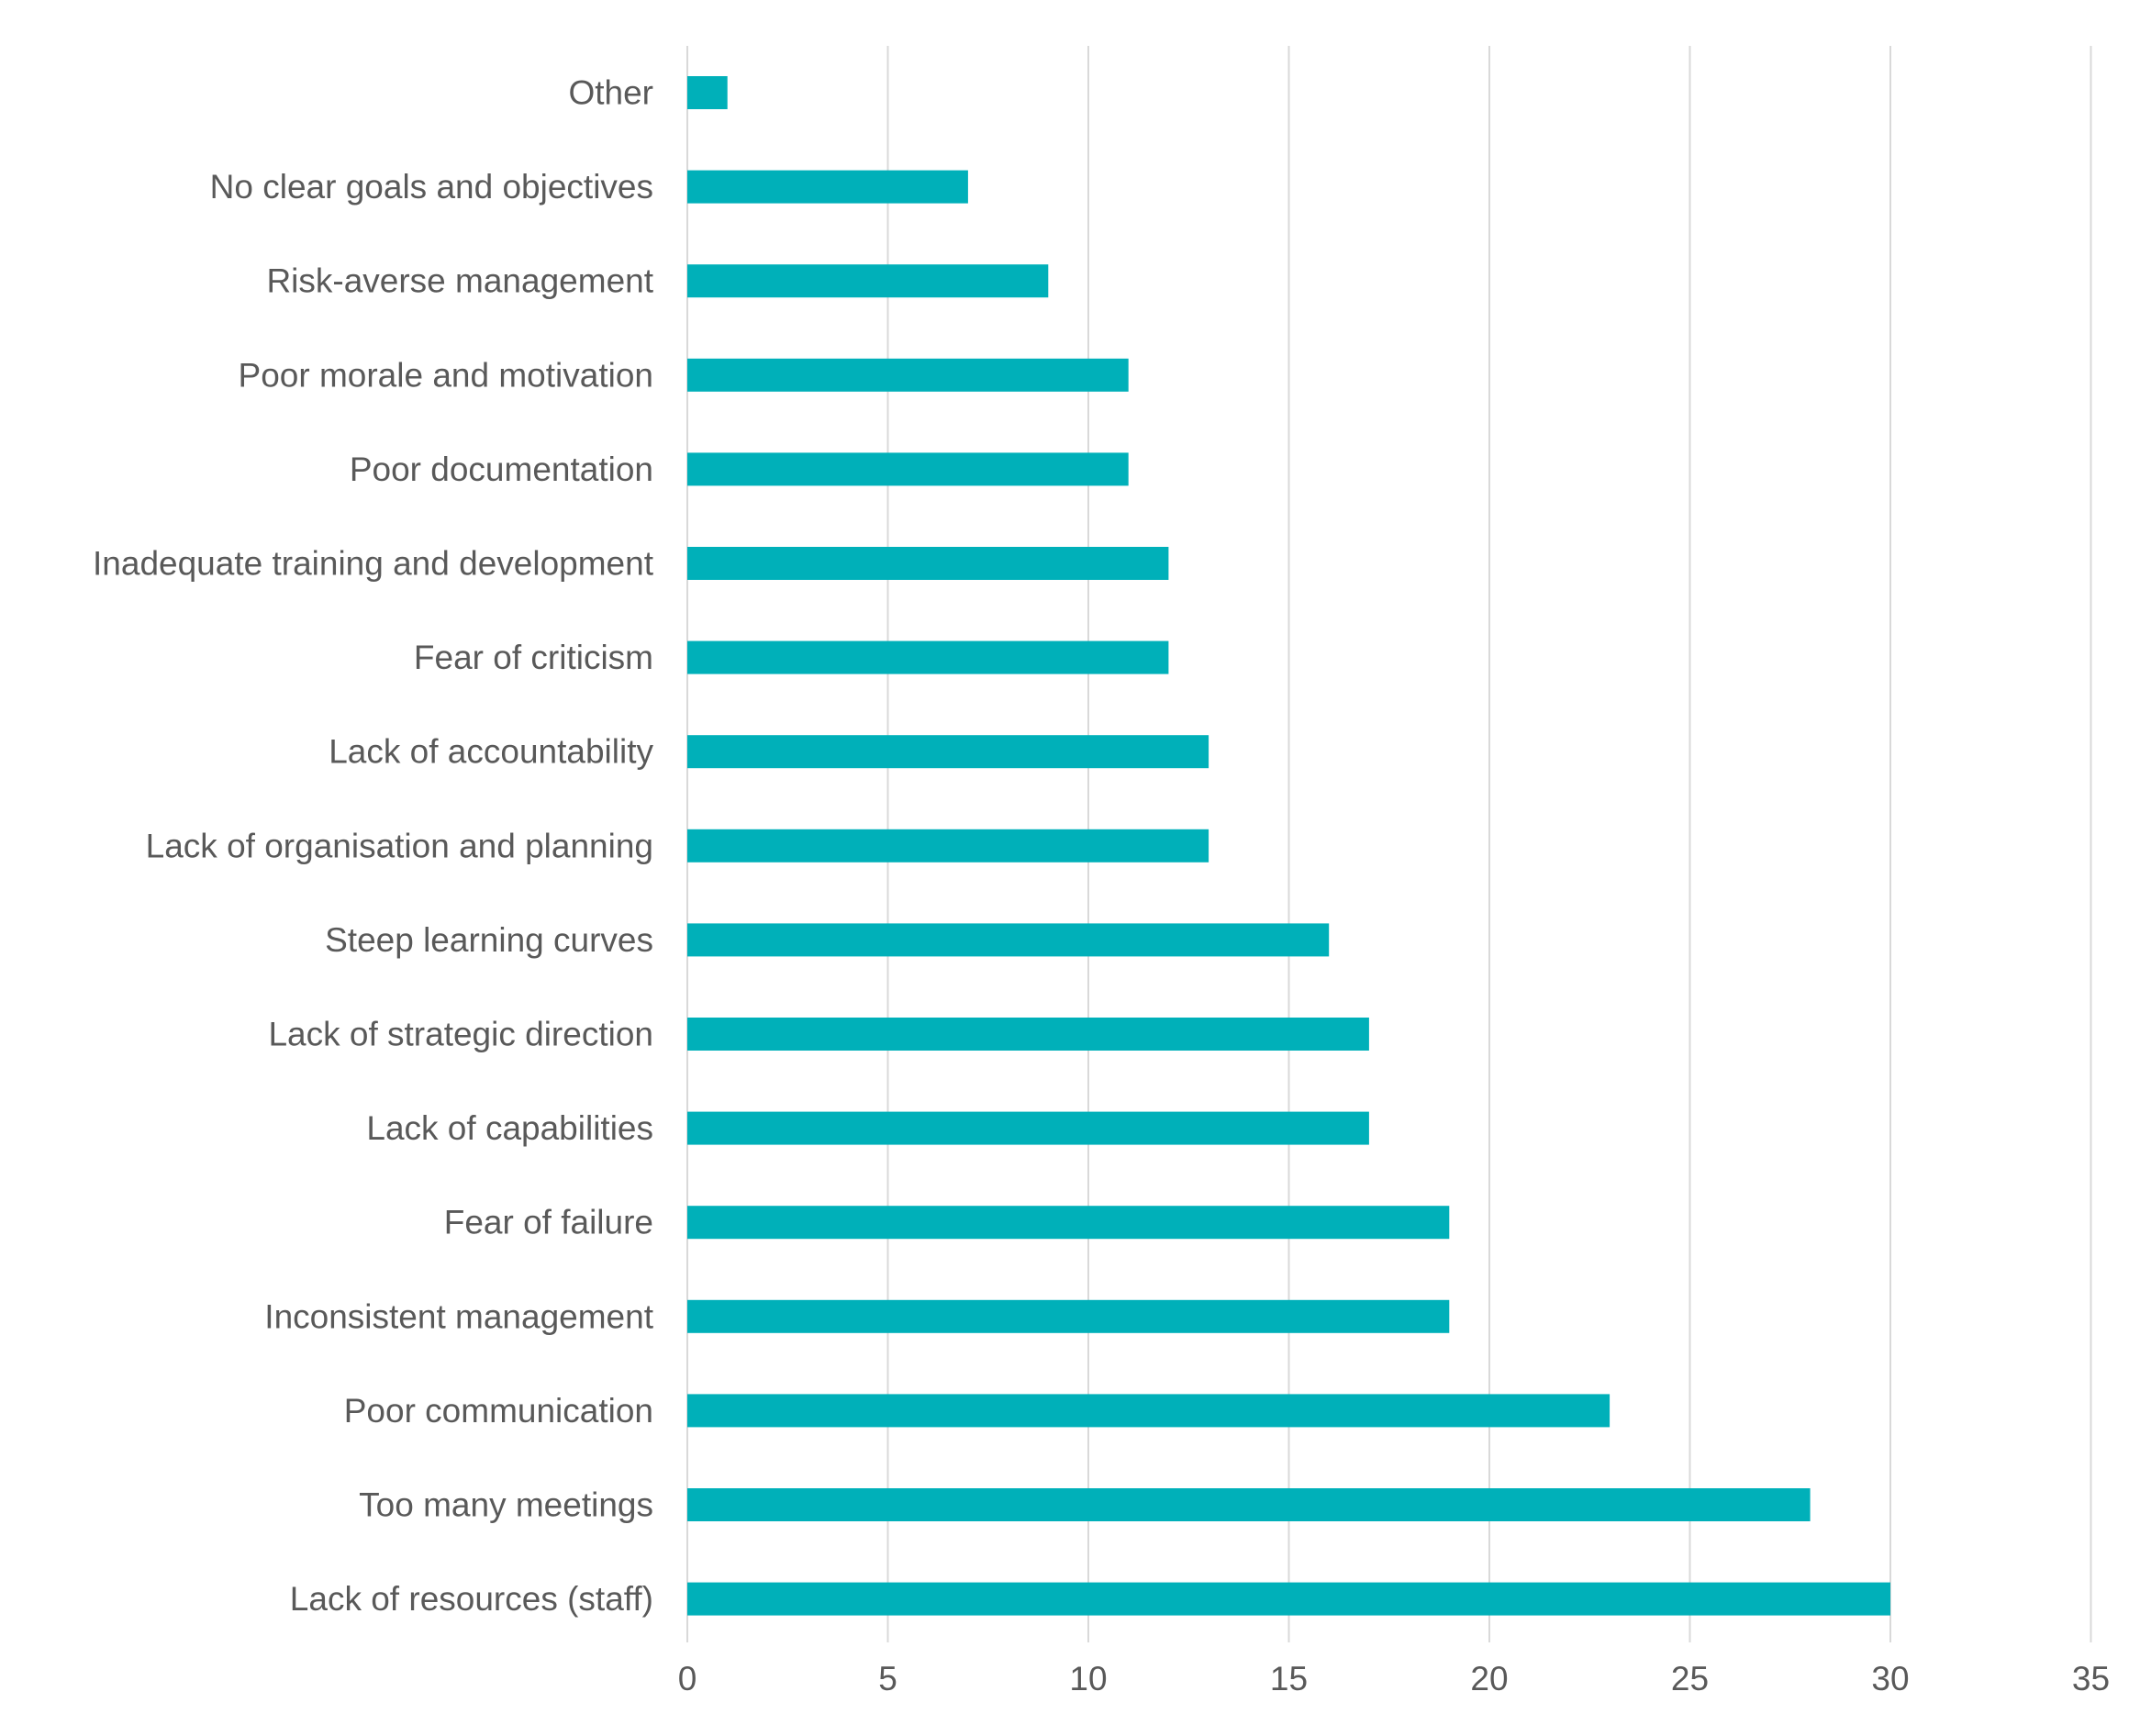  Describe the element at coordinates (1289, 1679) in the screenshot. I see `x-tick-label: 15` at that location.